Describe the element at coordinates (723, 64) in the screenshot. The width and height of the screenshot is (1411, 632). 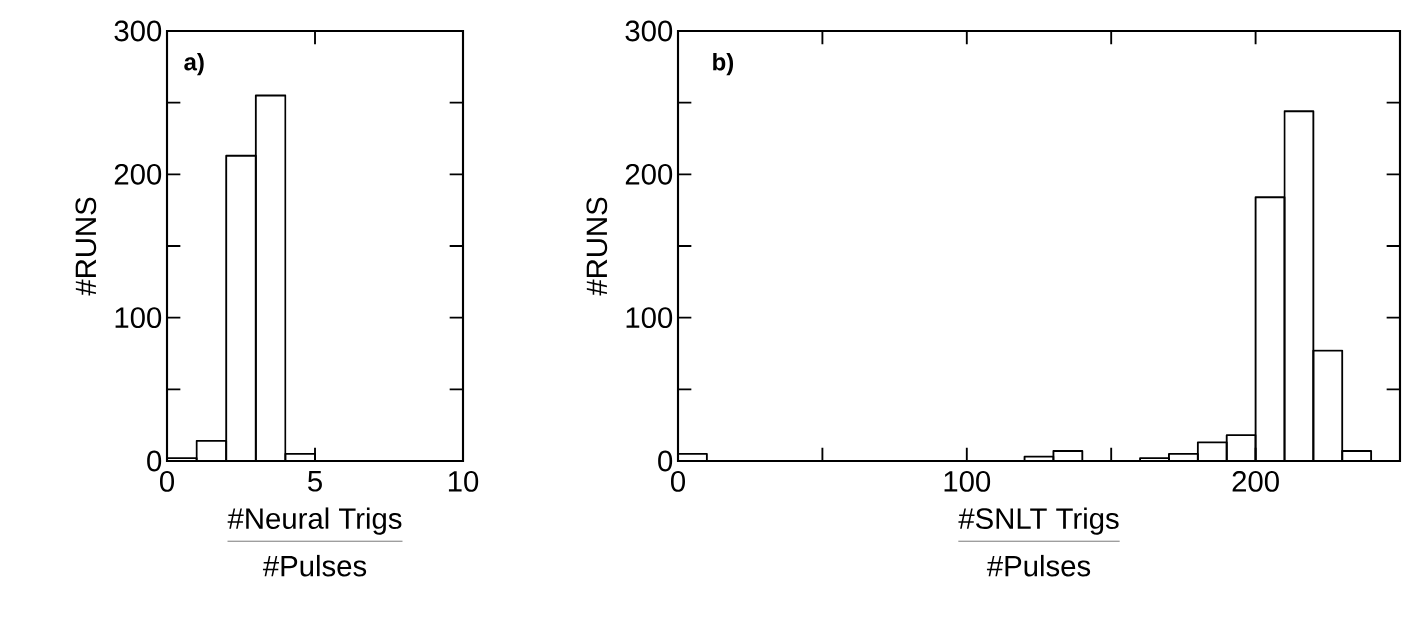
I see `annotation: b)` at that location.